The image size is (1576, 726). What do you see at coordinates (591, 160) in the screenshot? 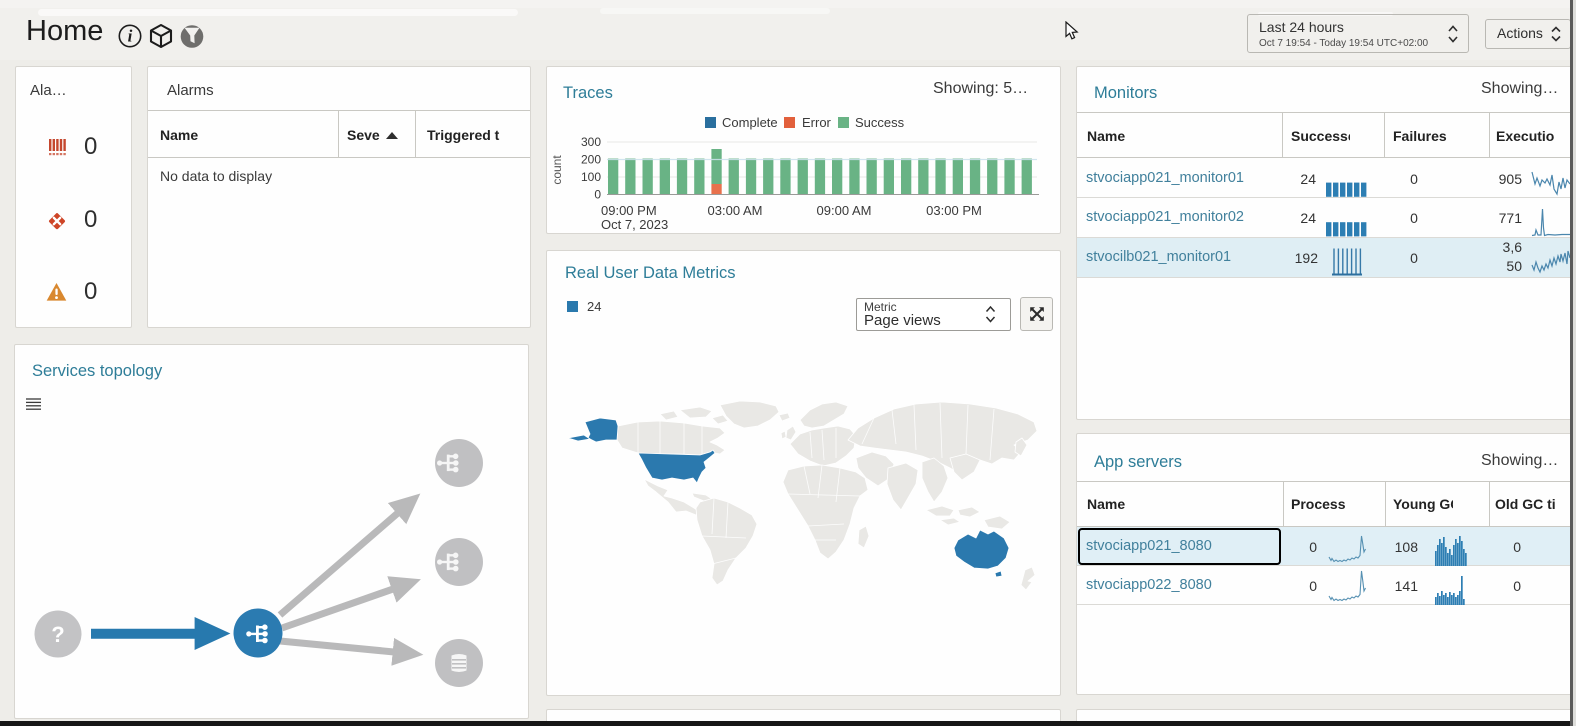
I see `svg-text: 200` at bounding box center [591, 160].